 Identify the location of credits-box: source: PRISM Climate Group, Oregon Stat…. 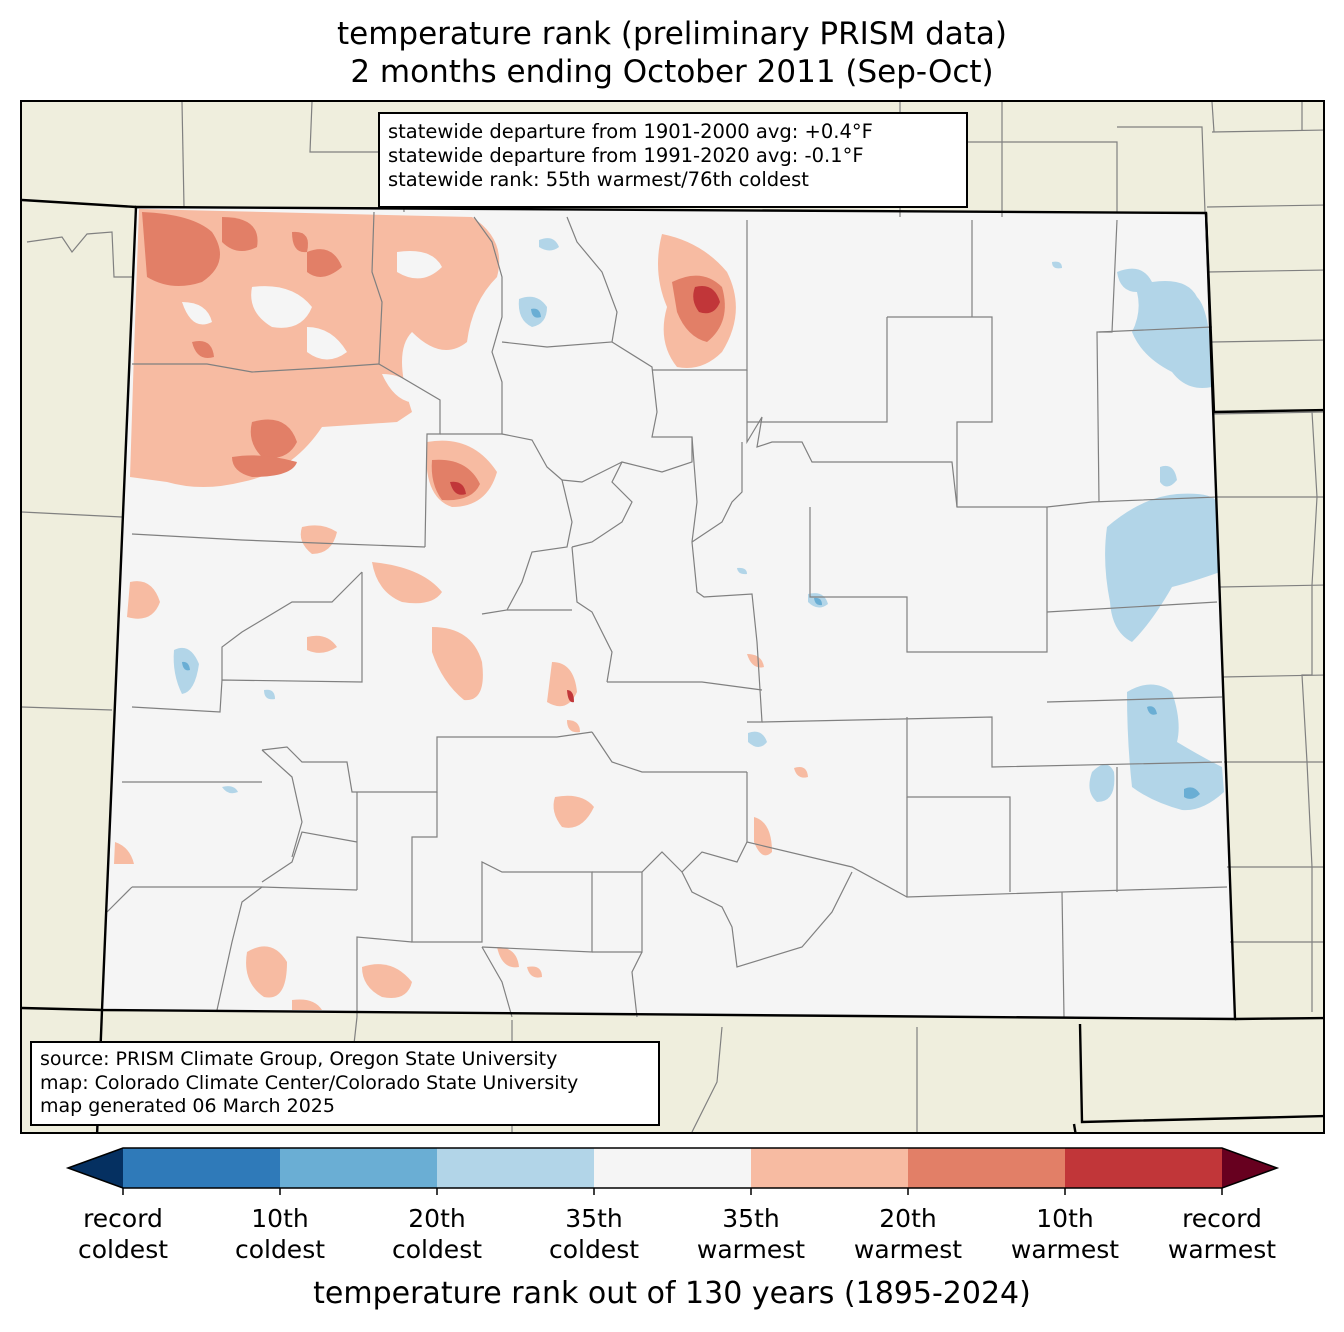
(345, 1083).